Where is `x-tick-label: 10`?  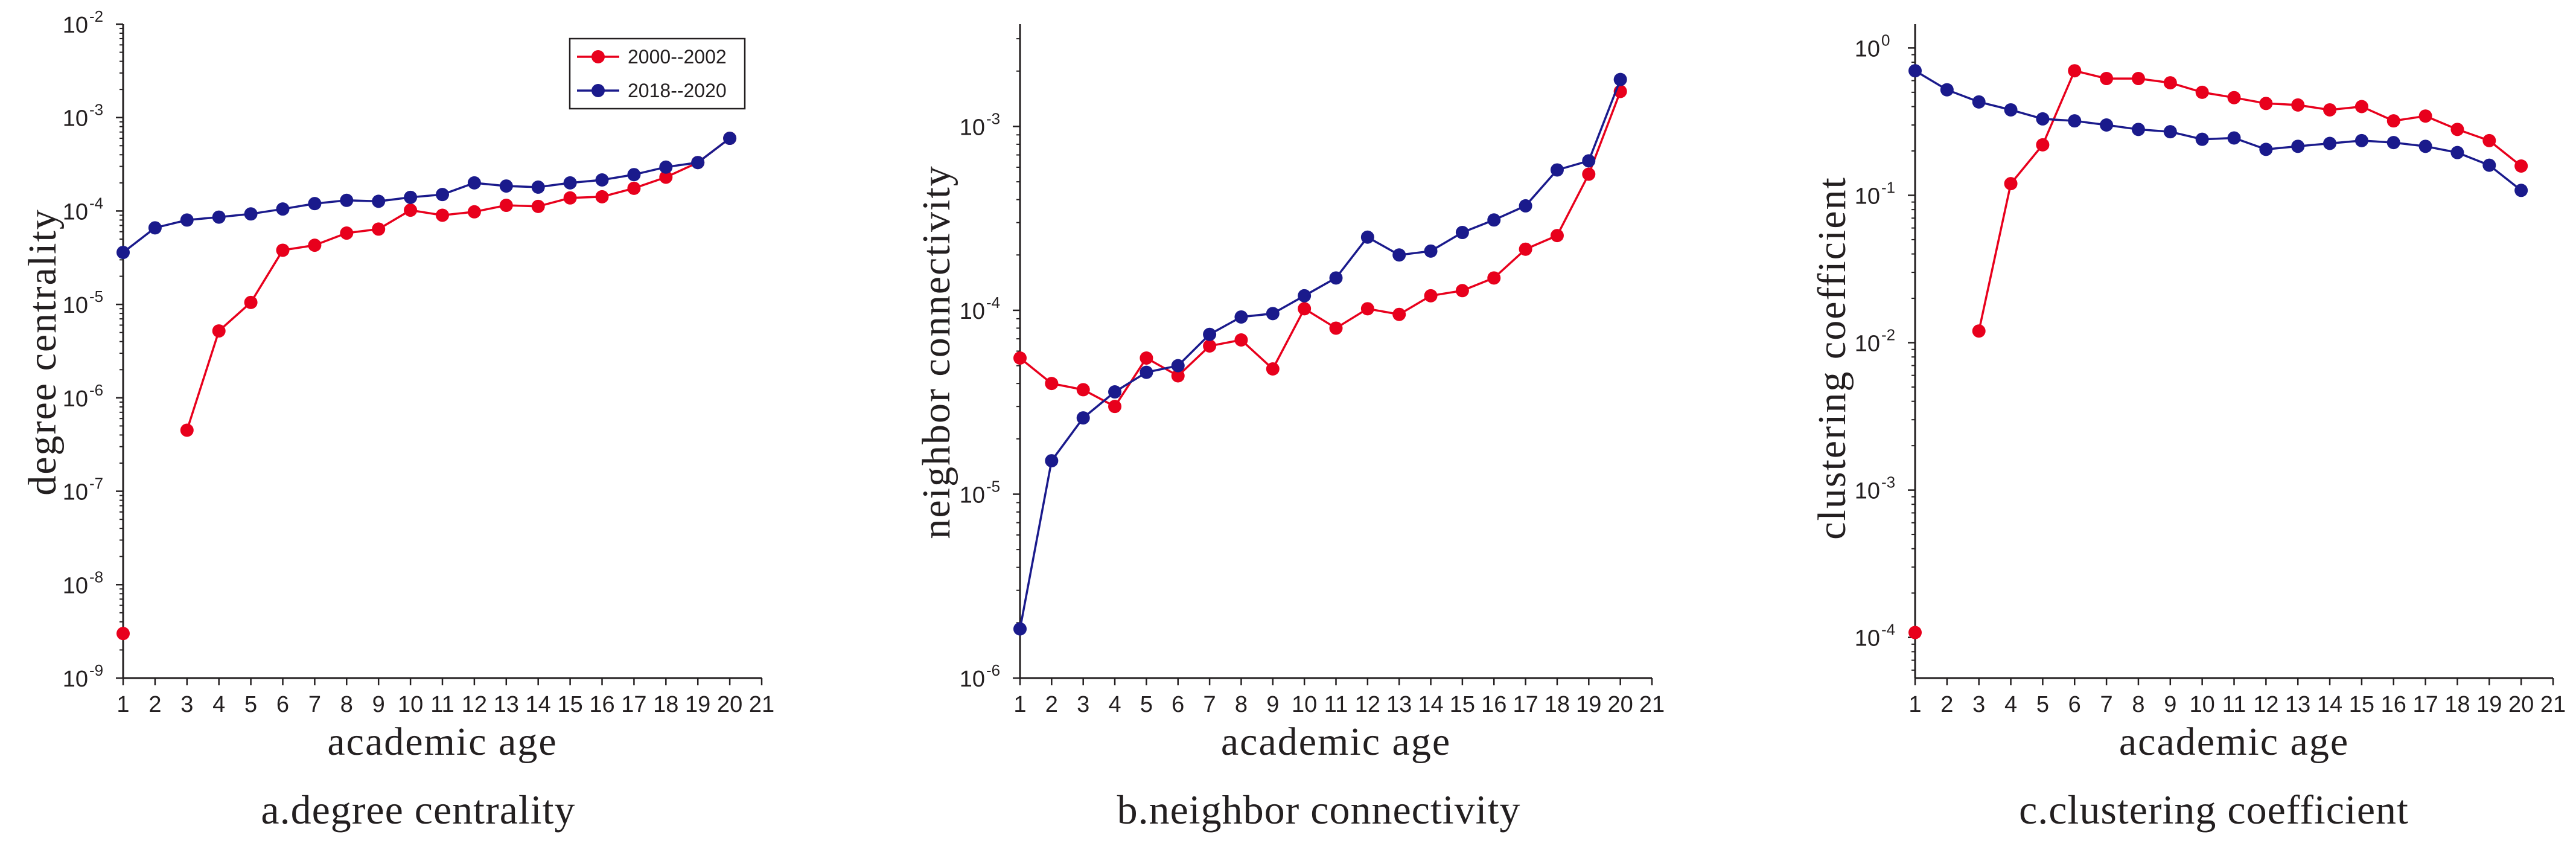
x-tick-label: 10 is located at coordinates (410, 704).